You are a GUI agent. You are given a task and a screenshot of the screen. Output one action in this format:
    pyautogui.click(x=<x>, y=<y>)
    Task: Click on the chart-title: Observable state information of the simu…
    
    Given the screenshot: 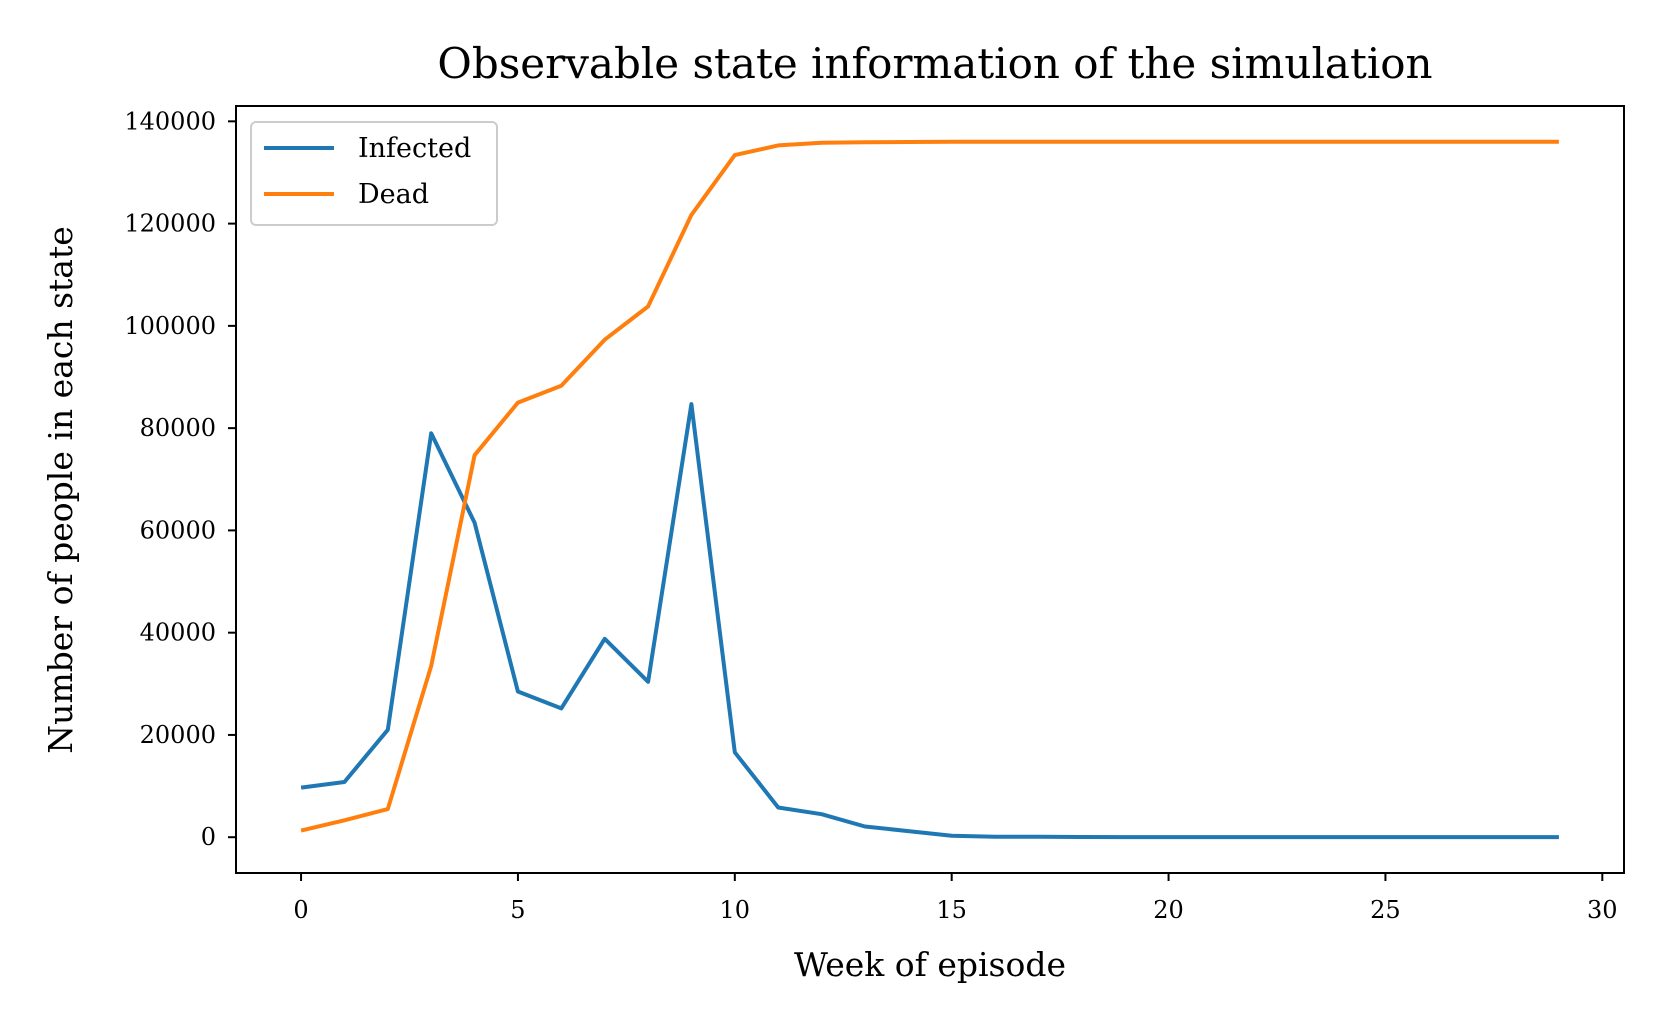 What is the action you would take?
    pyautogui.click(x=934, y=63)
    